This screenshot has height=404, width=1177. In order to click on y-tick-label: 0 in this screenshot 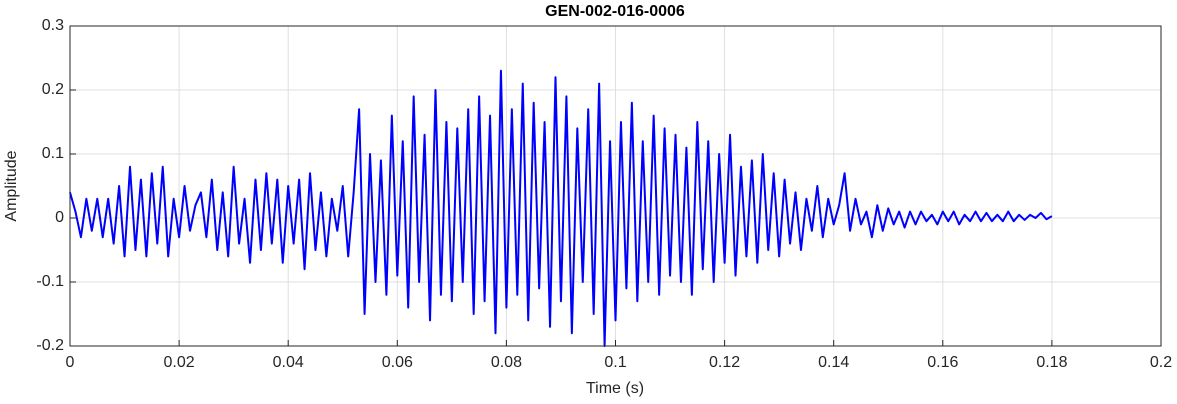, I will do `click(59, 217)`.